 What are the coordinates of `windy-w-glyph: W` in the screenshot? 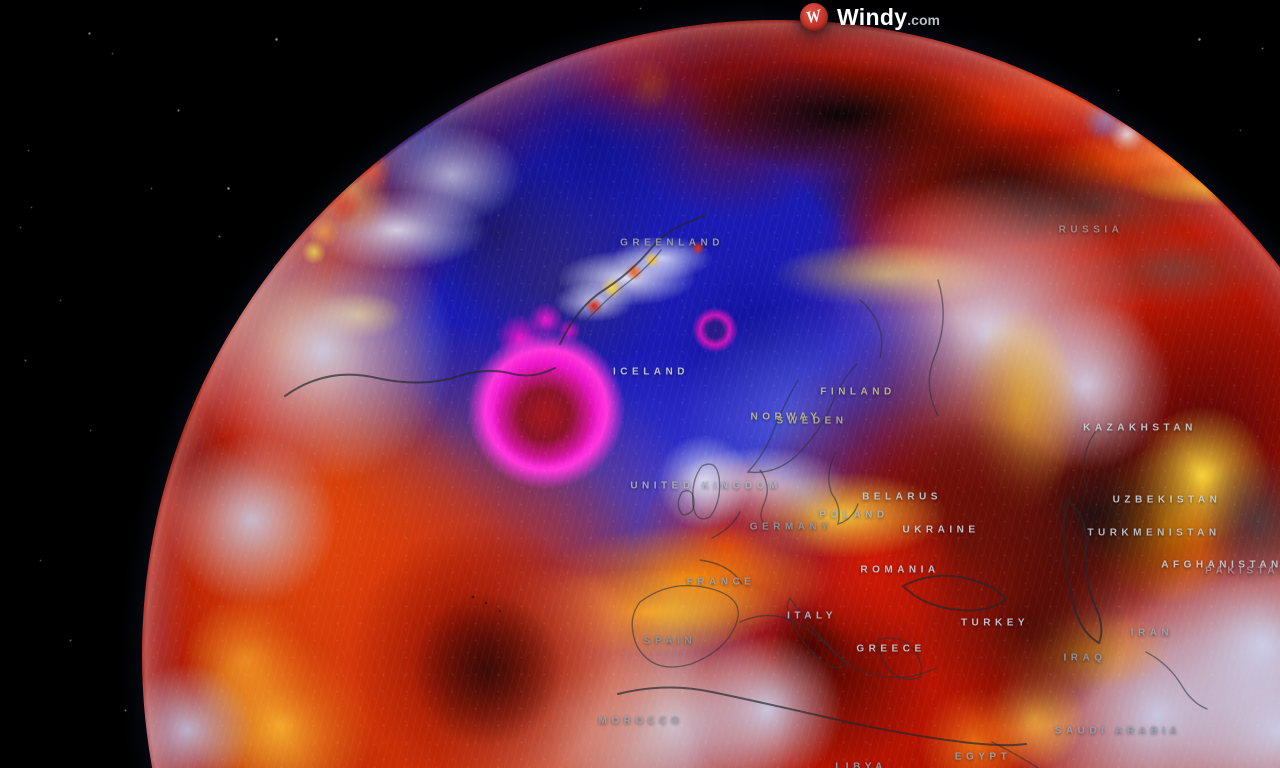 It's located at (814, 16).